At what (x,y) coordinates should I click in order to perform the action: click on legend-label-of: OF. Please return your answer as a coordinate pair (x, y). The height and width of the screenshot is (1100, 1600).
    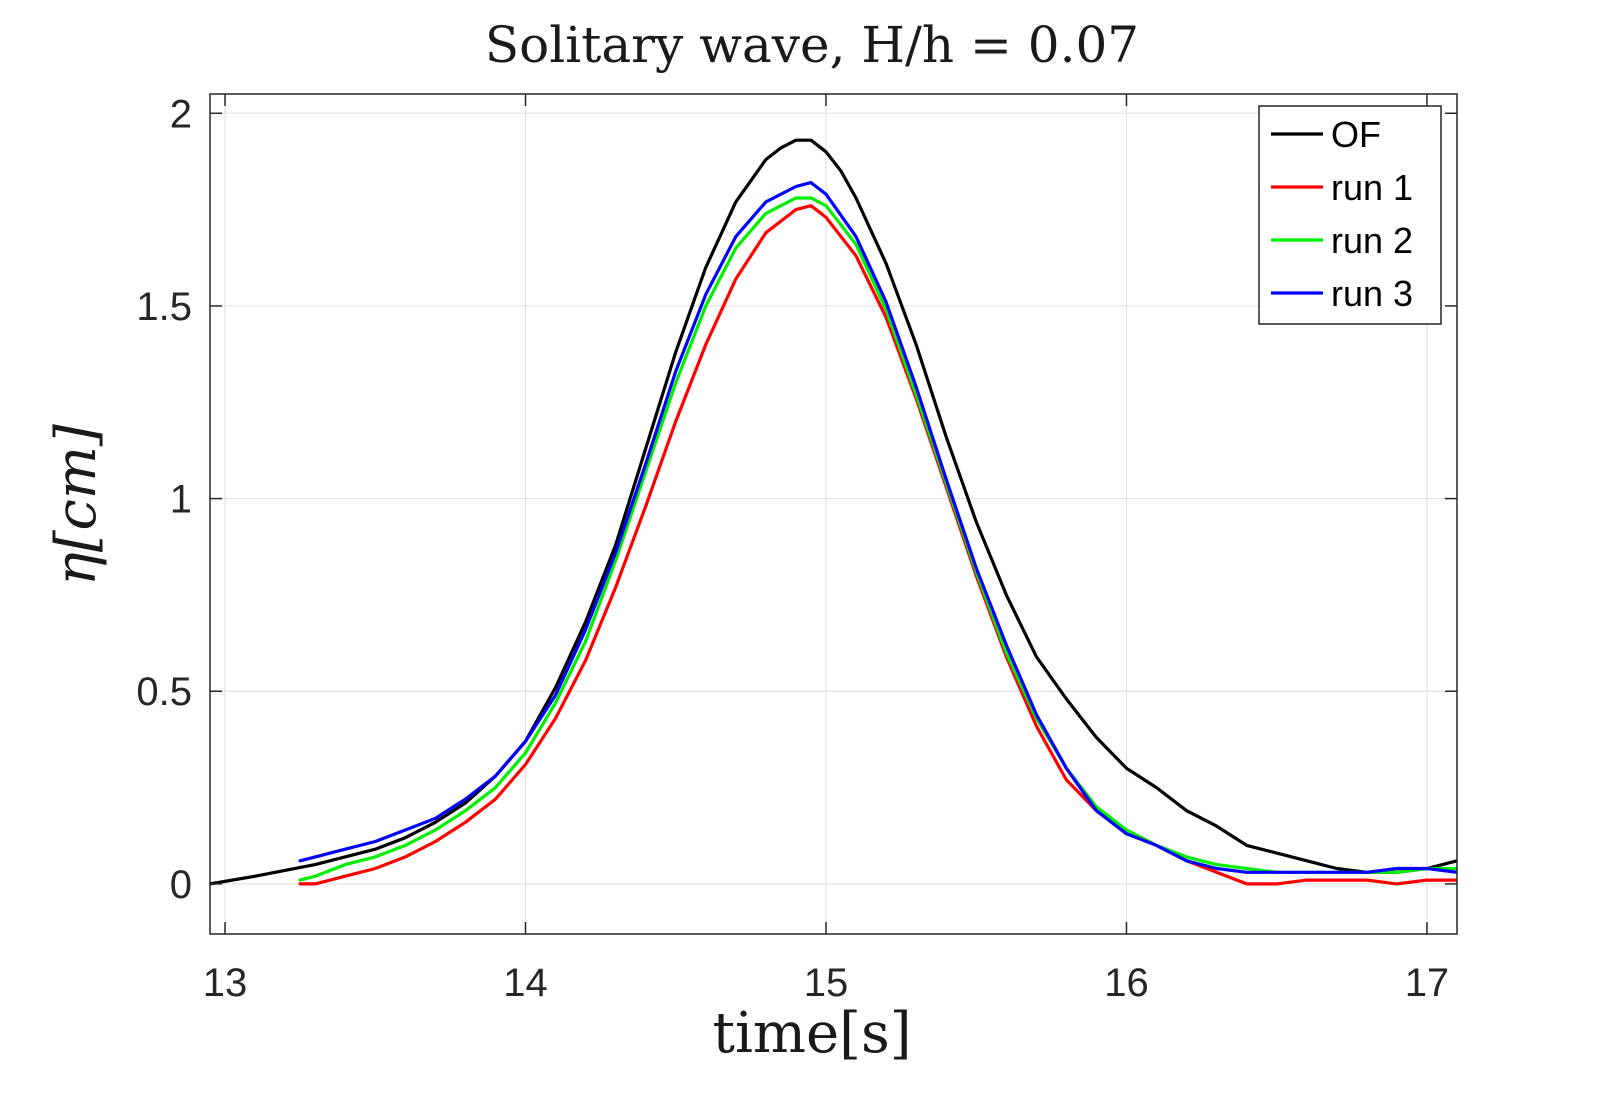
    Looking at the image, I should click on (1356, 134).